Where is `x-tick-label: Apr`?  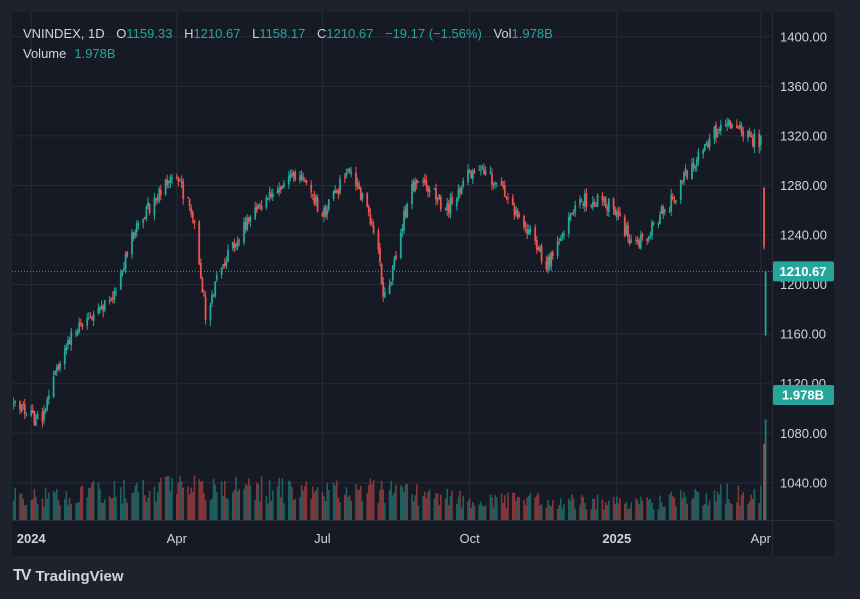 x-tick-label: Apr is located at coordinates (177, 538).